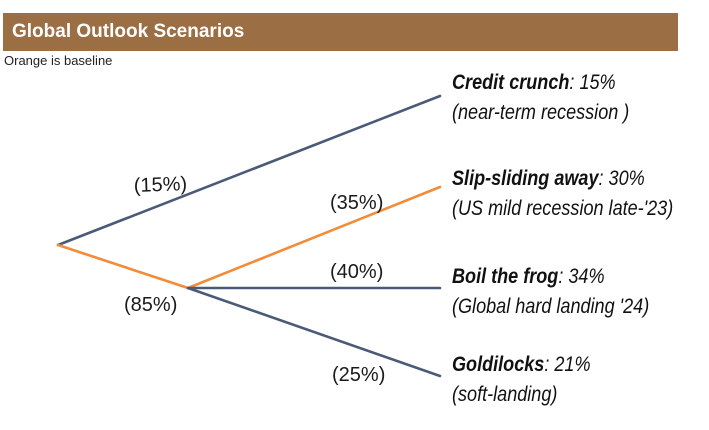 The image size is (709, 430). I want to click on page-title: Global Outlook Scenarios, so click(128, 31).